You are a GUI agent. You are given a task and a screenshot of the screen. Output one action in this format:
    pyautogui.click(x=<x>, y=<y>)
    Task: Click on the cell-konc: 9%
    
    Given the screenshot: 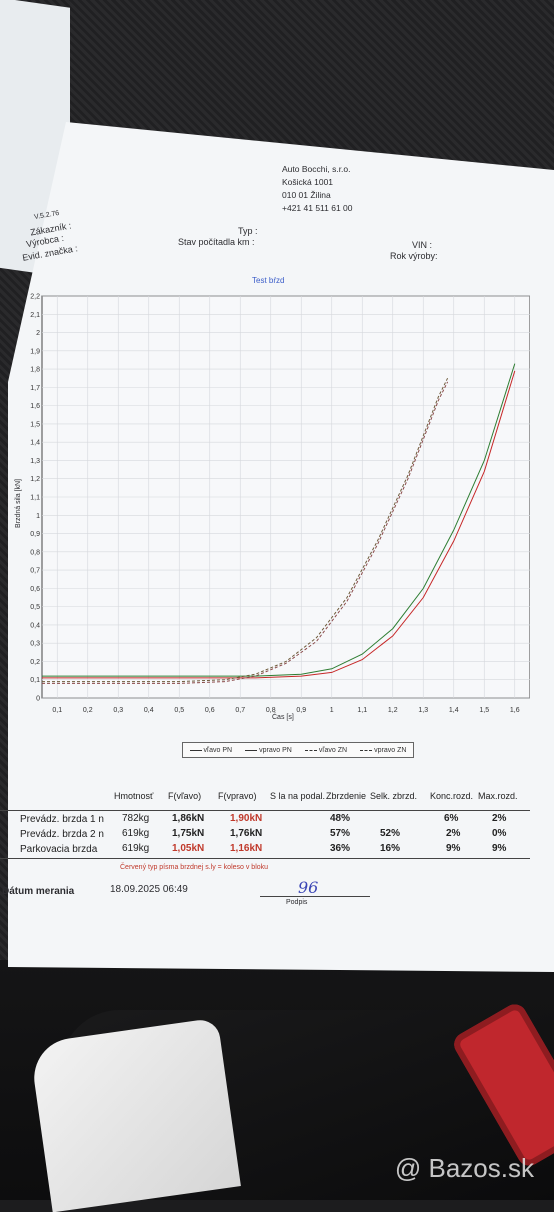 What is the action you would take?
    pyautogui.click(x=453, y=848)
    